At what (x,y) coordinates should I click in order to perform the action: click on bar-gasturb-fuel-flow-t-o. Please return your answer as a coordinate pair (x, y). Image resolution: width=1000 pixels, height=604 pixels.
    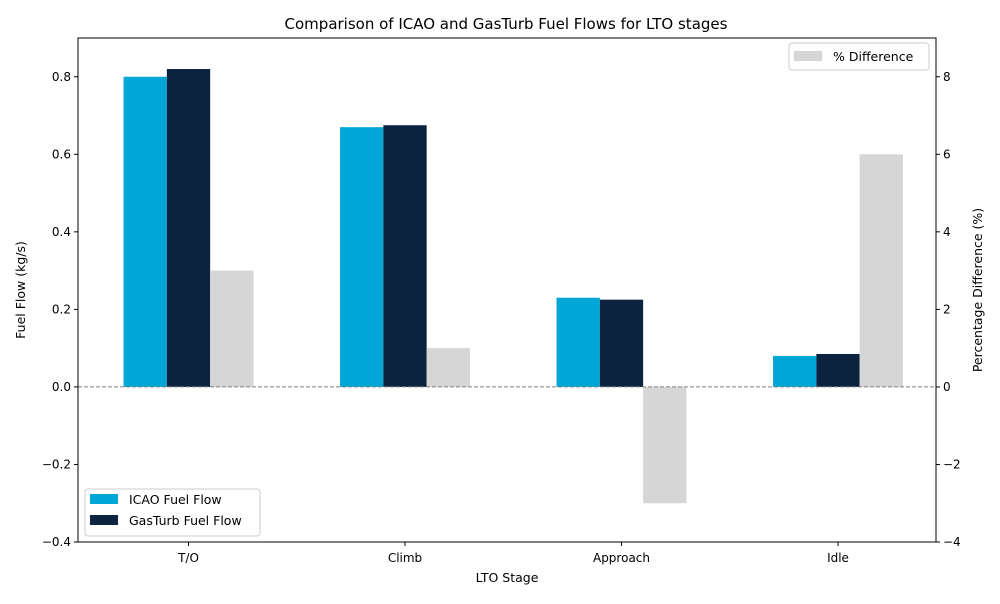
    Looking at the image, I should click on (188, 228).